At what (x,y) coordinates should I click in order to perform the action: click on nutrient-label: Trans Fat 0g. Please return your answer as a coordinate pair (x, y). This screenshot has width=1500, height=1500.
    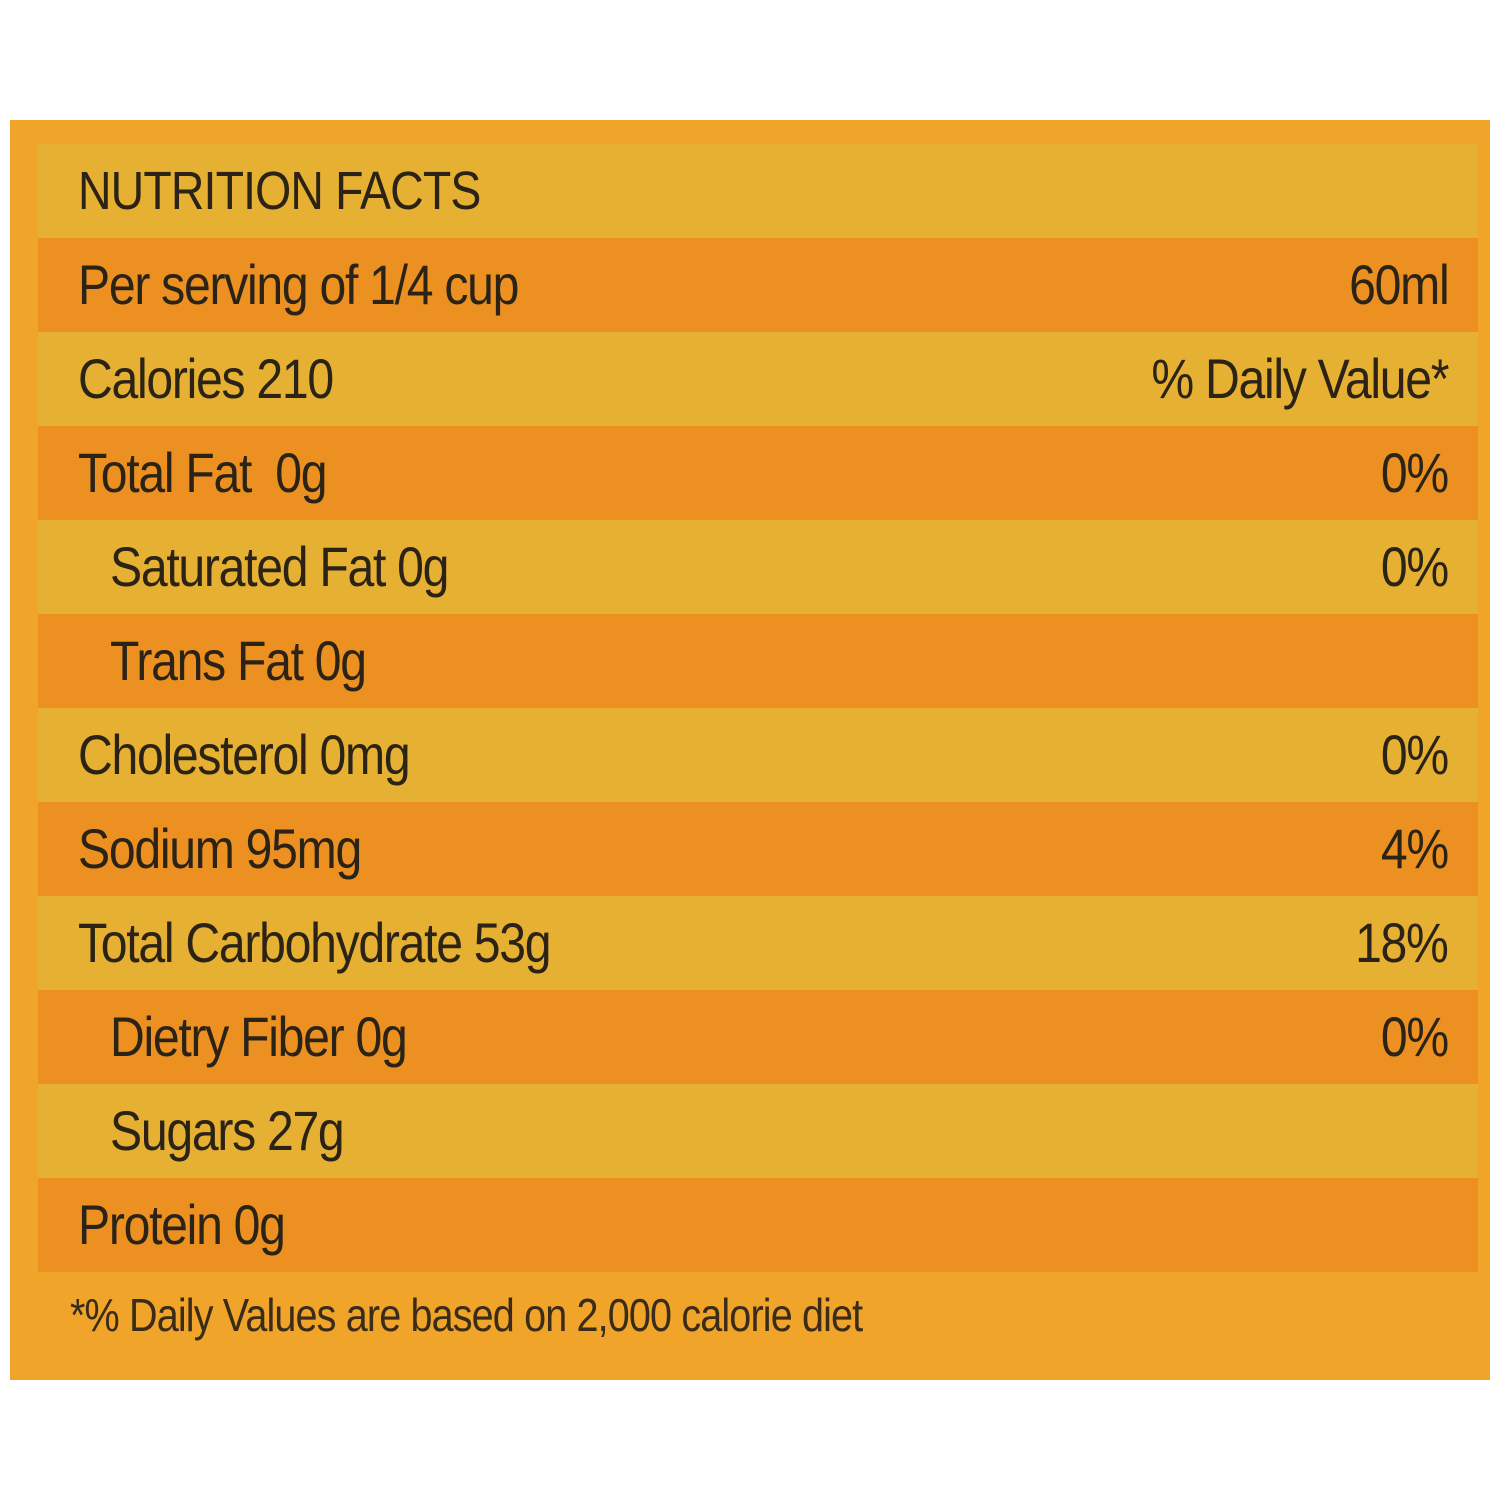
    Looking at the image, I should click on (238, 660).